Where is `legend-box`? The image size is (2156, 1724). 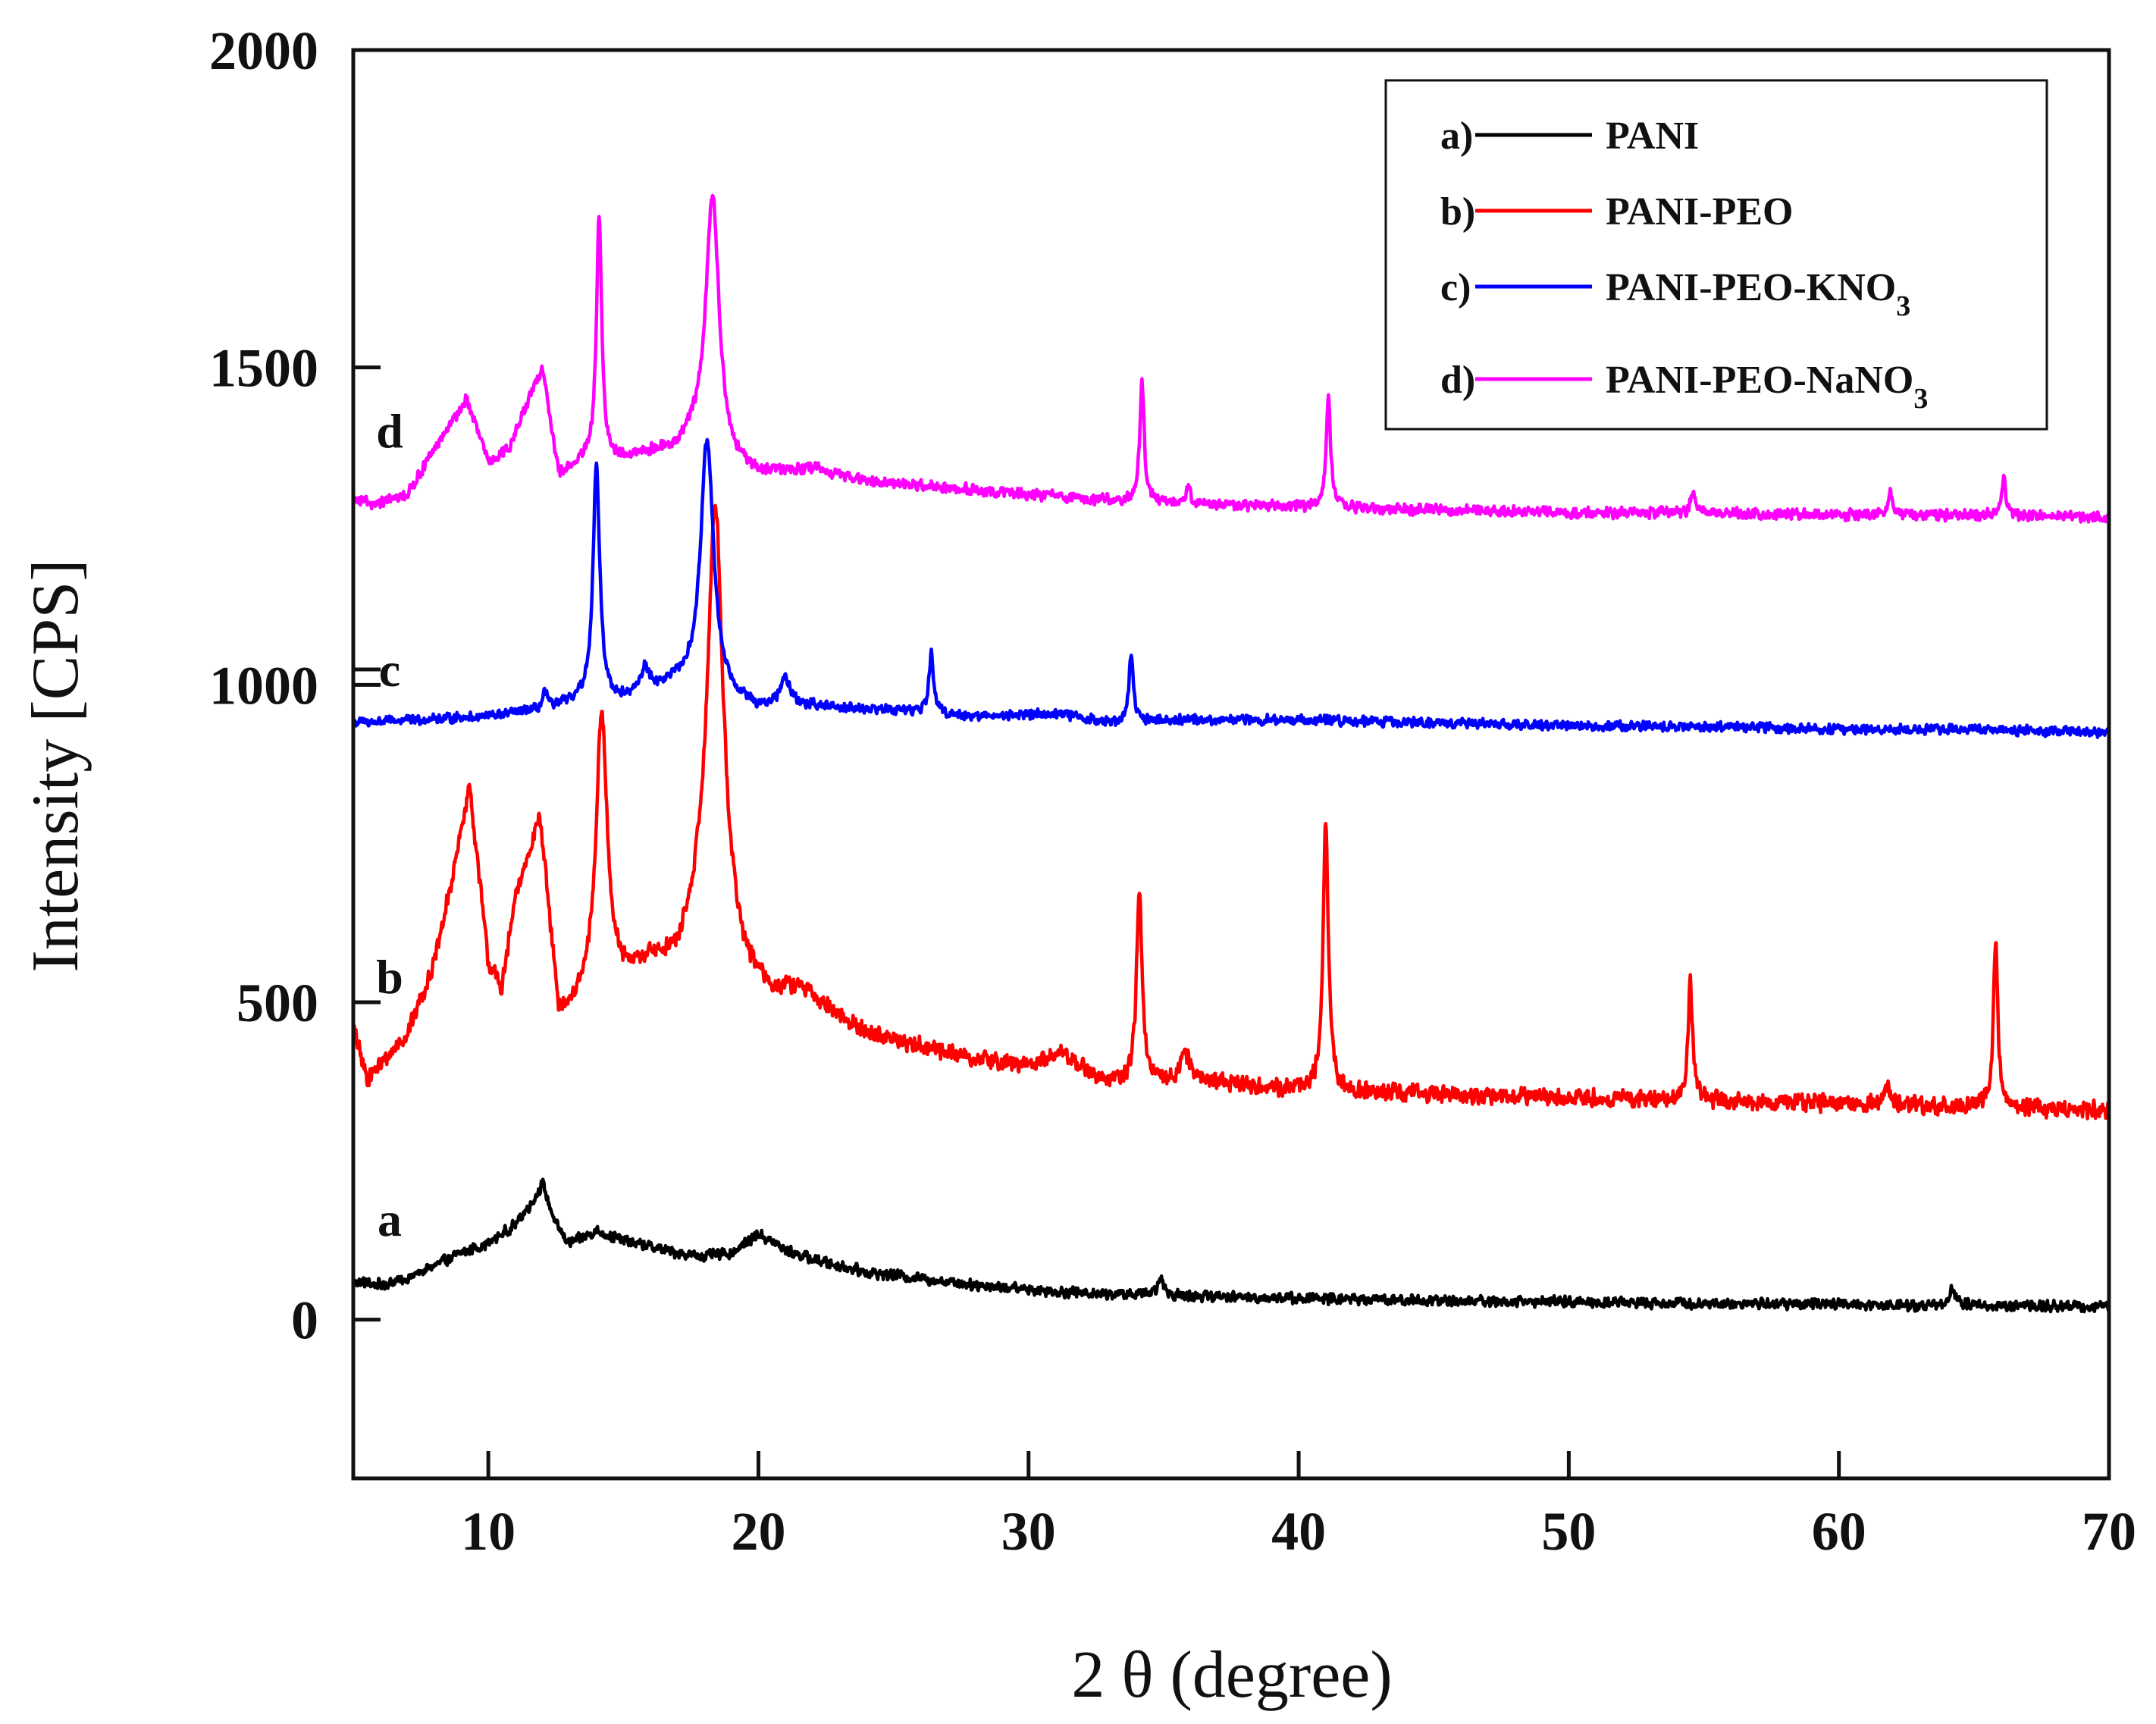
legend-box is located at coordinates (1716, 255).